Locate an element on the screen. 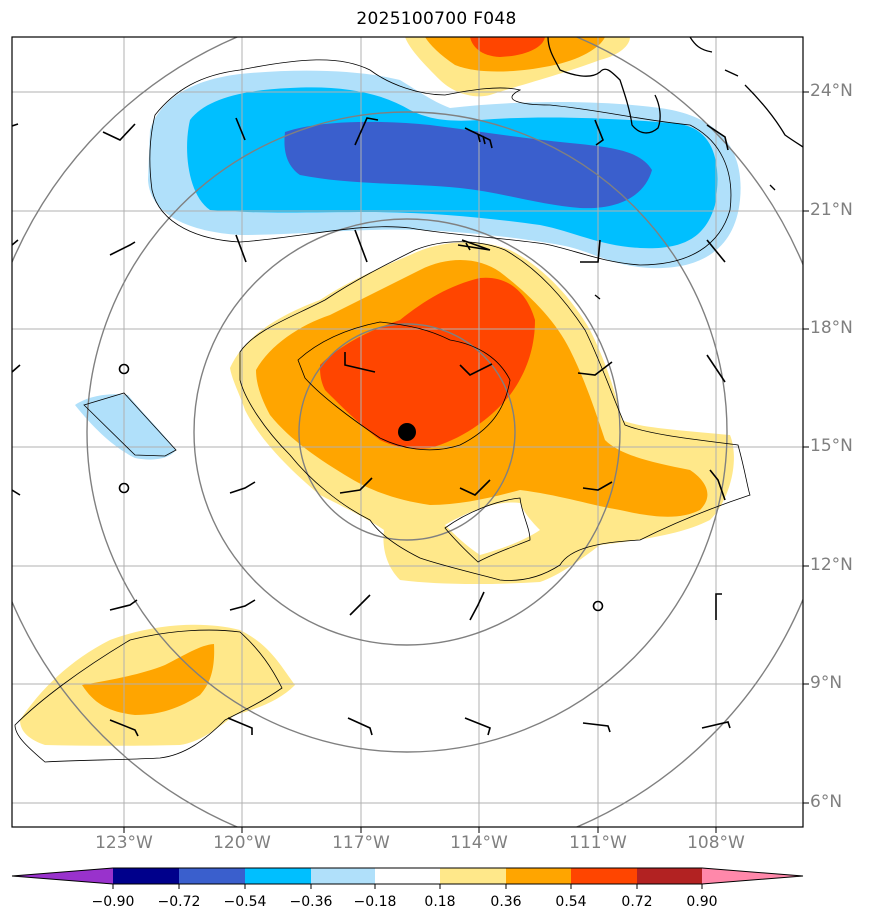  shade-orange-red-central is located at coordinates (427, 363).